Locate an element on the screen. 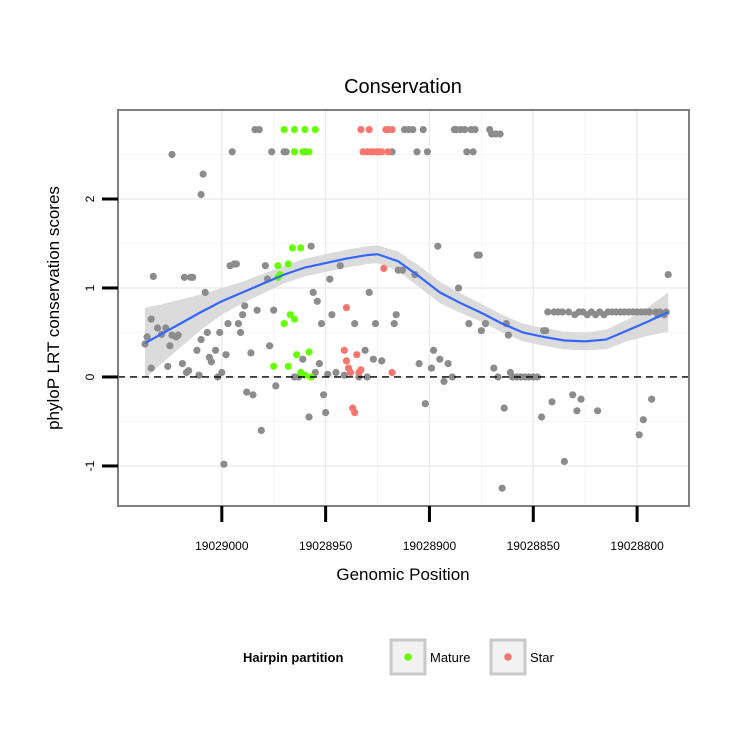 The width and height of the screenshot is (750, 750). x-axis-title: Genomic Position is located at coordinates (402, 574).